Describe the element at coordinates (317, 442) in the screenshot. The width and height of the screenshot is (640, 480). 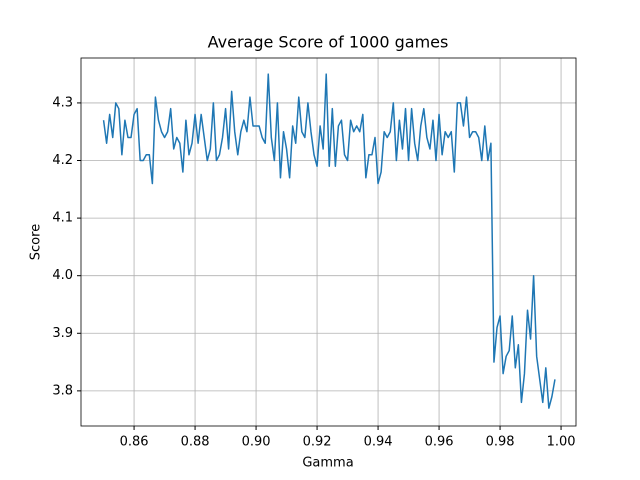
I see `x-tick-label: 0.92` at that location.